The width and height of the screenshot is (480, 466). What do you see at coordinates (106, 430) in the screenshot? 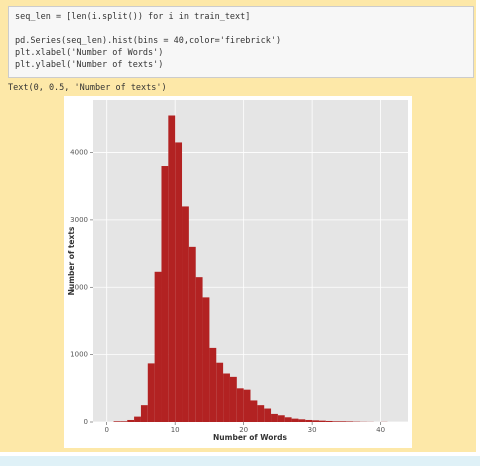
I see `x-tick-label: 0` at bounding box center [106, 430].